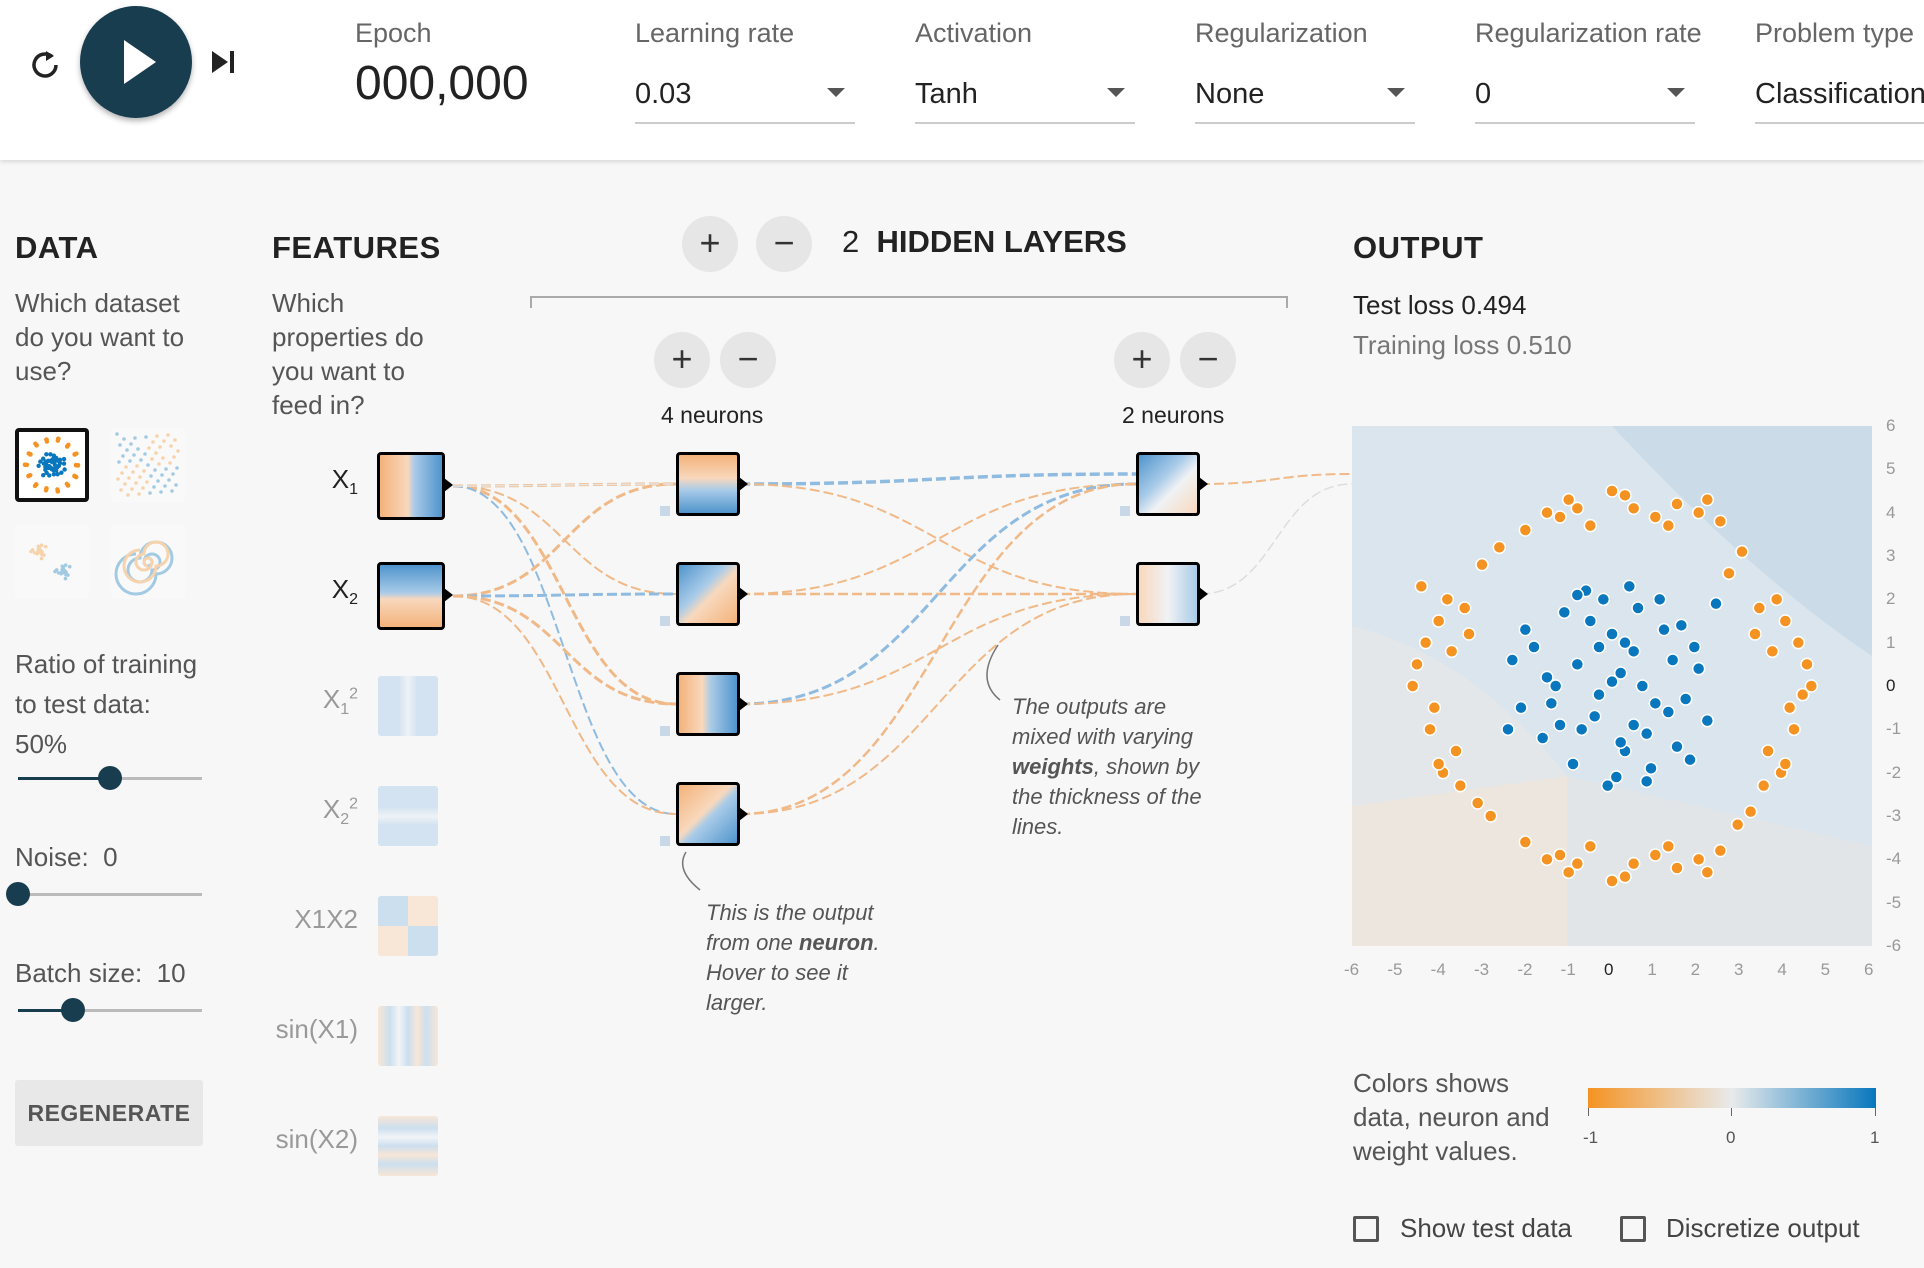  What do you see at coordinates (1305, 98) in the screenshot?
I see `regularization-select: None` at bounding box center [1305, 98].